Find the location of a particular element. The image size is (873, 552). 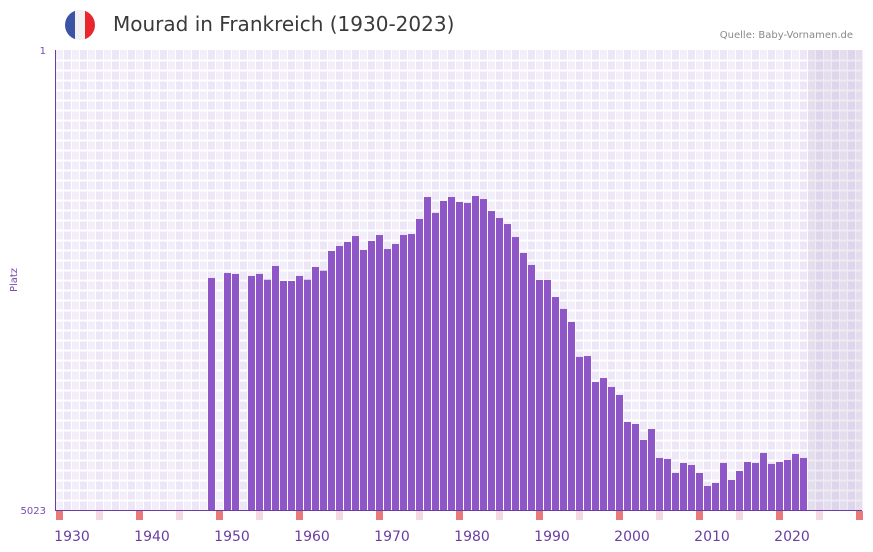

bar-1969 is located at coordinates (387, 379).